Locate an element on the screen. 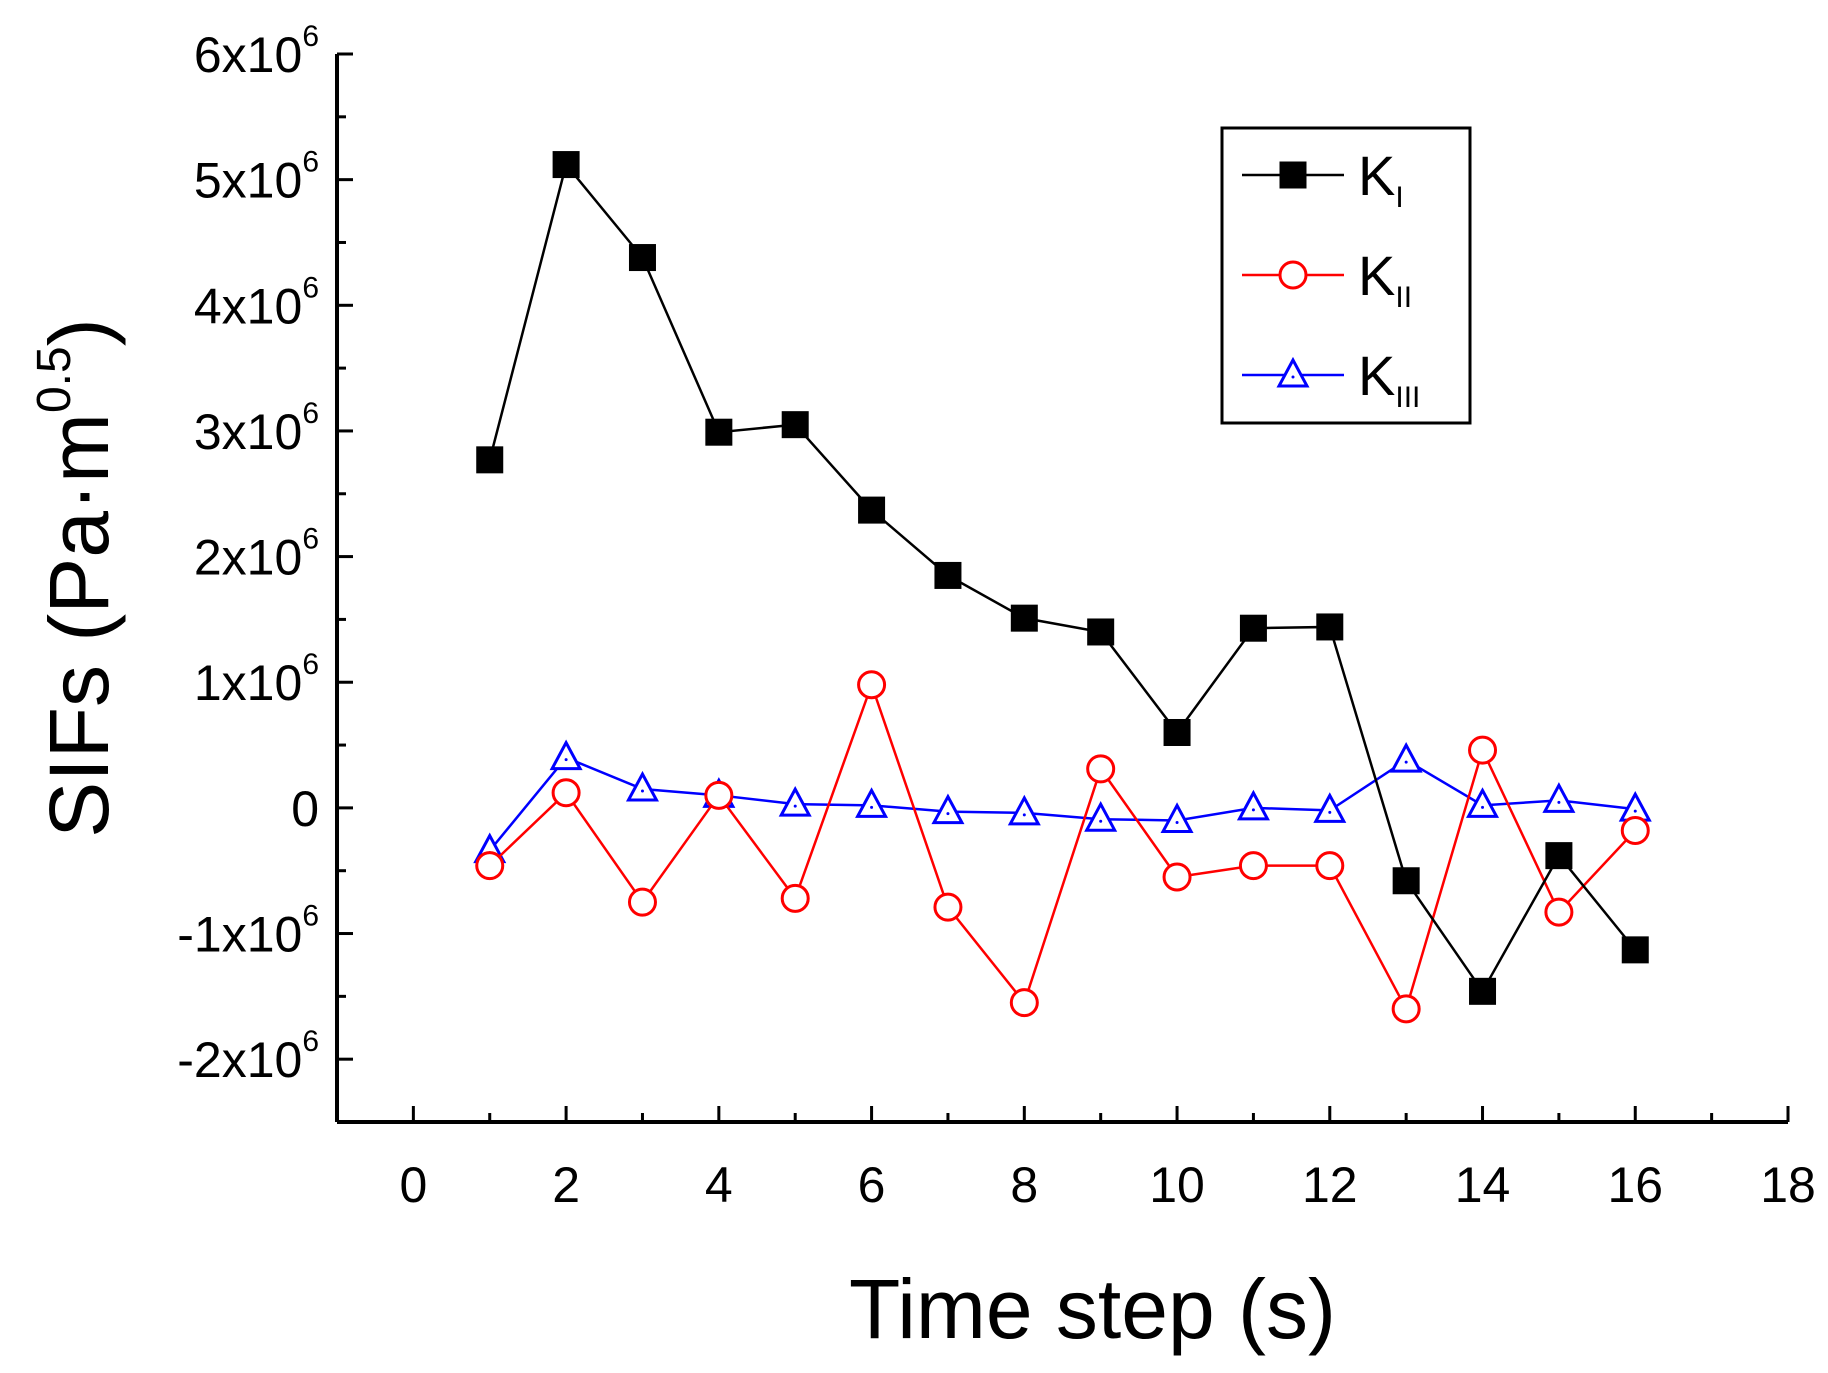 The height and width of the screenshot is (1373, 1828). x-tick-label: 2 is located at coordinates (566, 1185).